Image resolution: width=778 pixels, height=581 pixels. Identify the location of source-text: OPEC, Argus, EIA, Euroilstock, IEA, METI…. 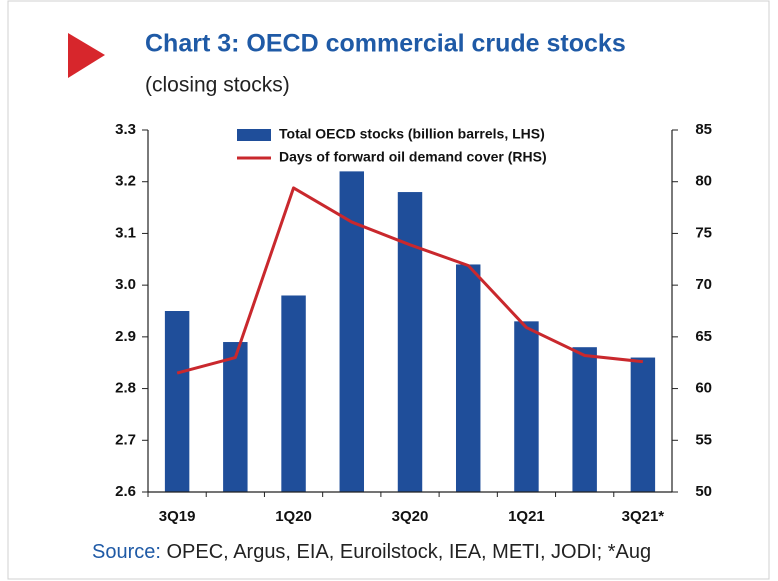
(409, 552).